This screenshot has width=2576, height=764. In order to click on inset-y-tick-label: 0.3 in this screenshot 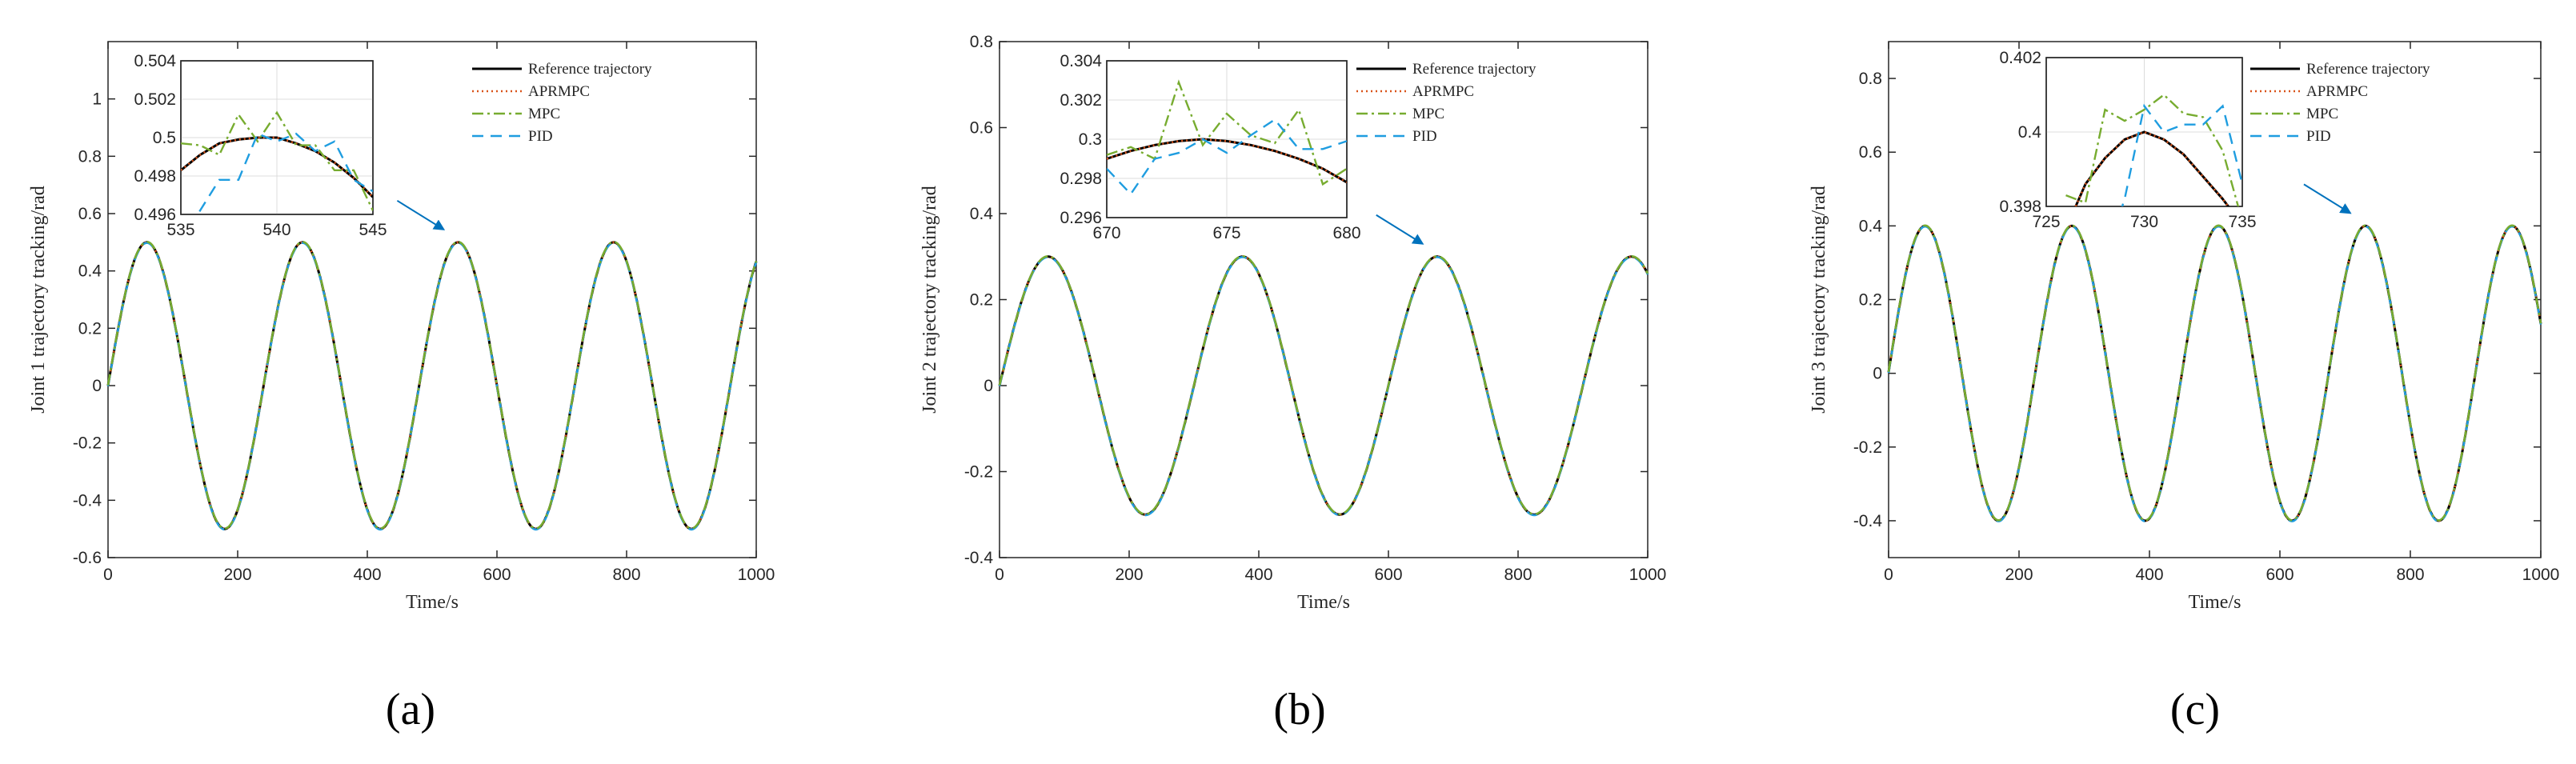, I will do `click(1090, 139)`.